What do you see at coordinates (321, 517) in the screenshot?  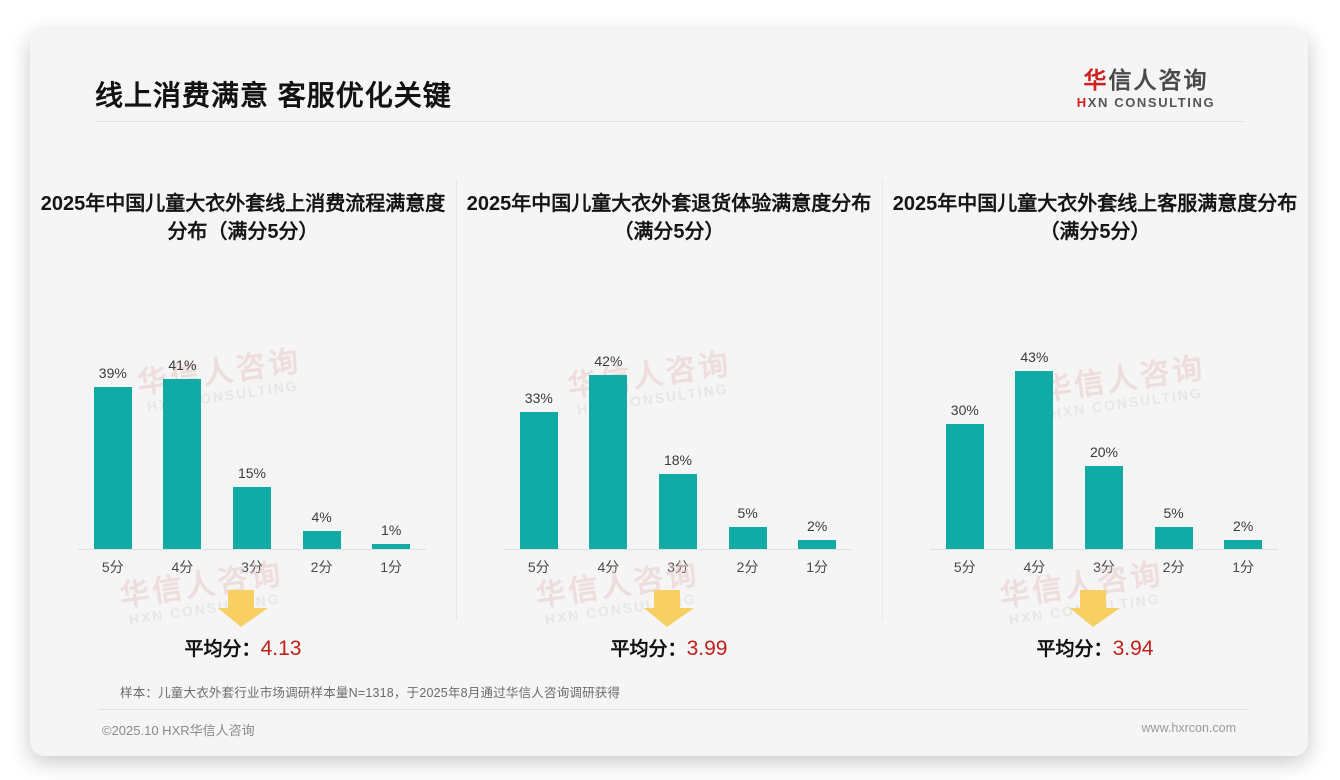 I see `bar-value-label: 4%` at bounding box center [321, 517].